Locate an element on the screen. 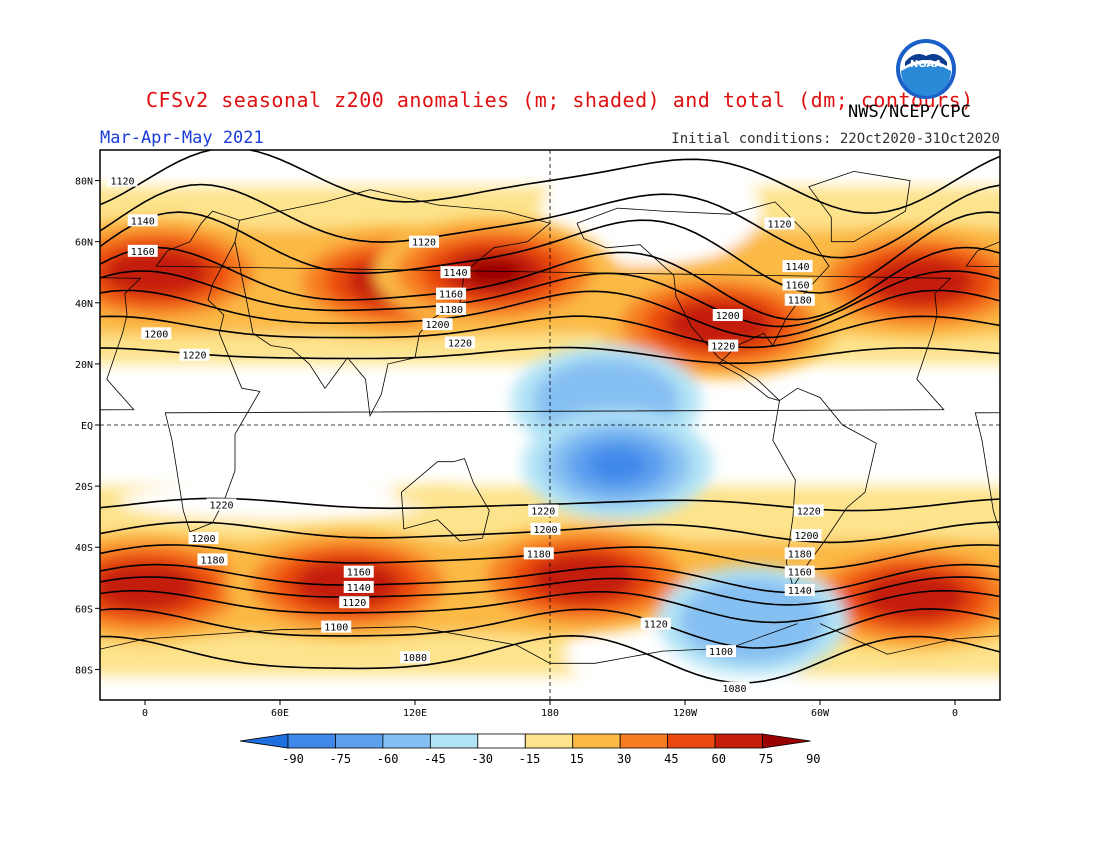  lon-label: 120W is located at coordinates (685, 713).